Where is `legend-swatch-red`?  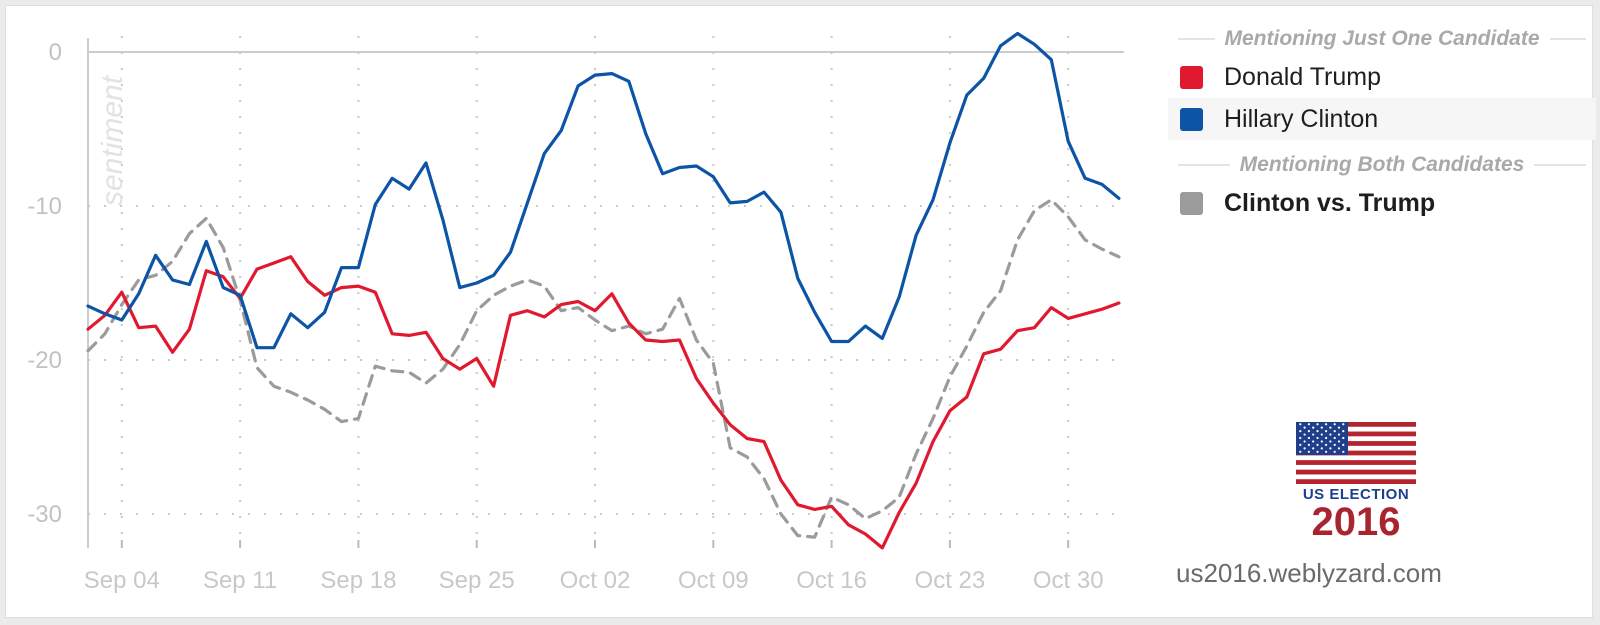 legend-swatch-red is located at coordinates (1191, 77).